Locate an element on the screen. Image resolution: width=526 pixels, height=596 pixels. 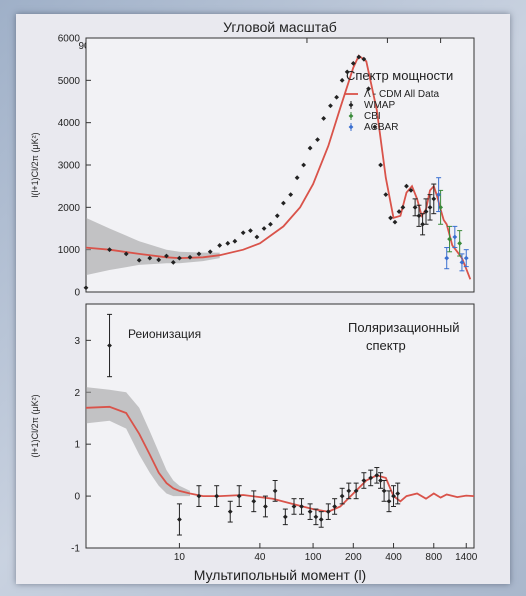
legend-entry-label: CBI is located at coordinates (372, 116).